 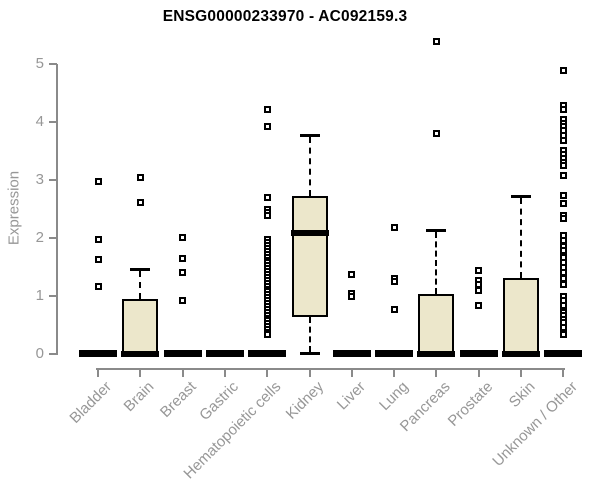 I want to click on median-line-pancreas, so click(x=436, y=354).